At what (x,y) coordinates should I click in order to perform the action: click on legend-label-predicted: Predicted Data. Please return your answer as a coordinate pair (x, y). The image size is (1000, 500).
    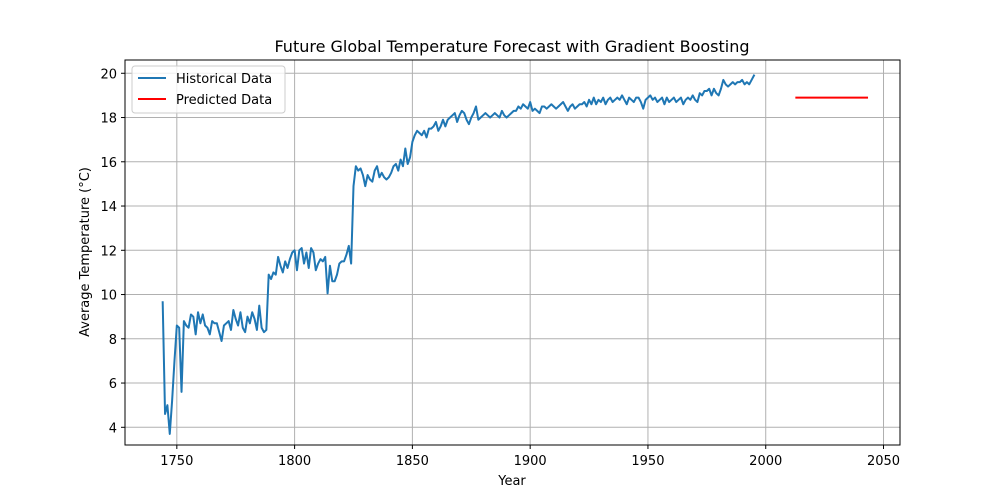
    Looking at the image, I should click on (224, 100).